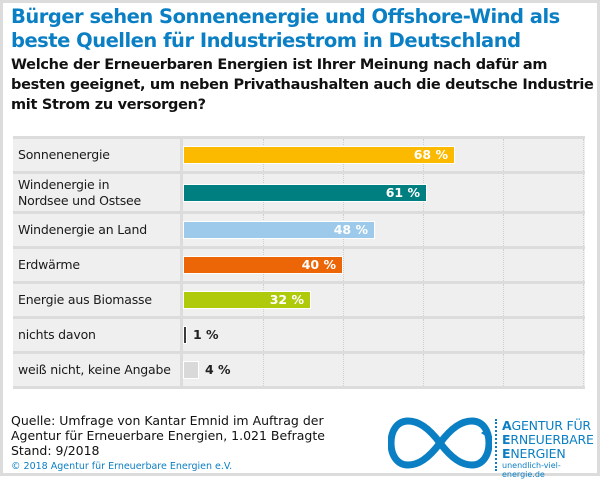 Image resolution: width=600 pixels, height=479 pixels. What do you see at coordinates (551, 425) in the screenshot?
I see `logo-text-line: GENTUR FÜR` at bounding box center [551, 425].